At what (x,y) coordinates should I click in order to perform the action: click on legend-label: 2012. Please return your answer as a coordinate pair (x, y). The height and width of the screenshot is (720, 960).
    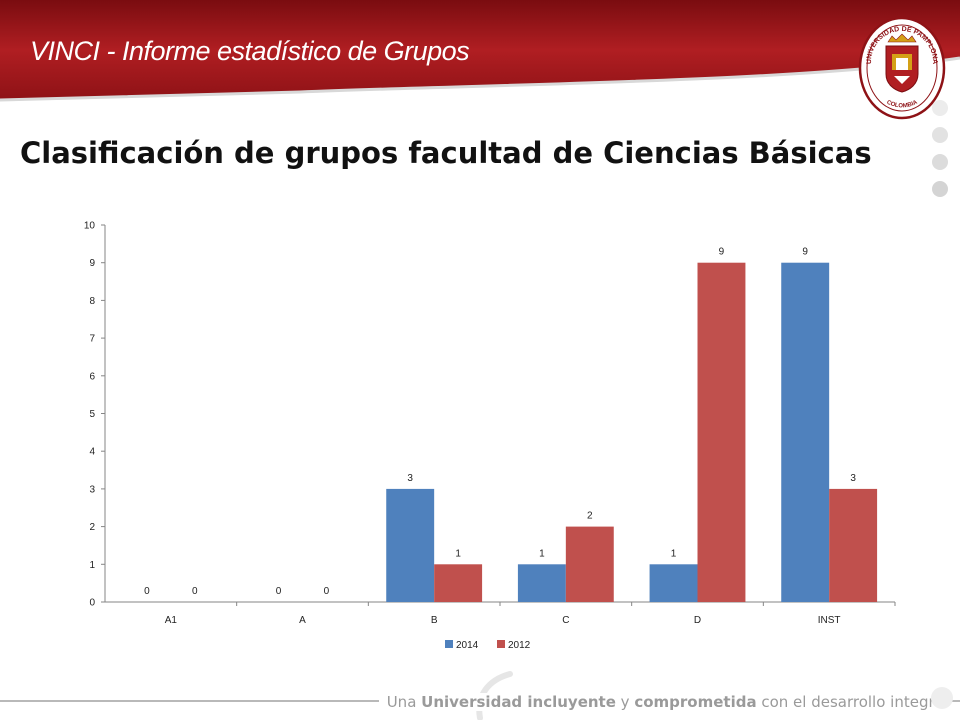
    Looking at the image, I should click on (519, 645).